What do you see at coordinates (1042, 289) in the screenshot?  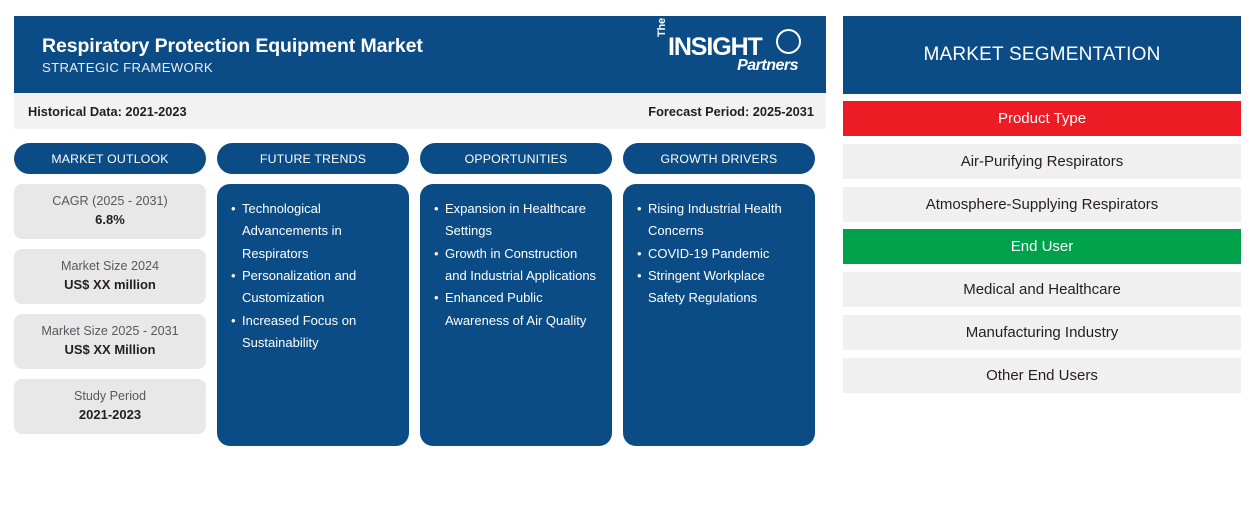 I see `list-item: Medical and Healthcare` at bounding box center [1042, 289].